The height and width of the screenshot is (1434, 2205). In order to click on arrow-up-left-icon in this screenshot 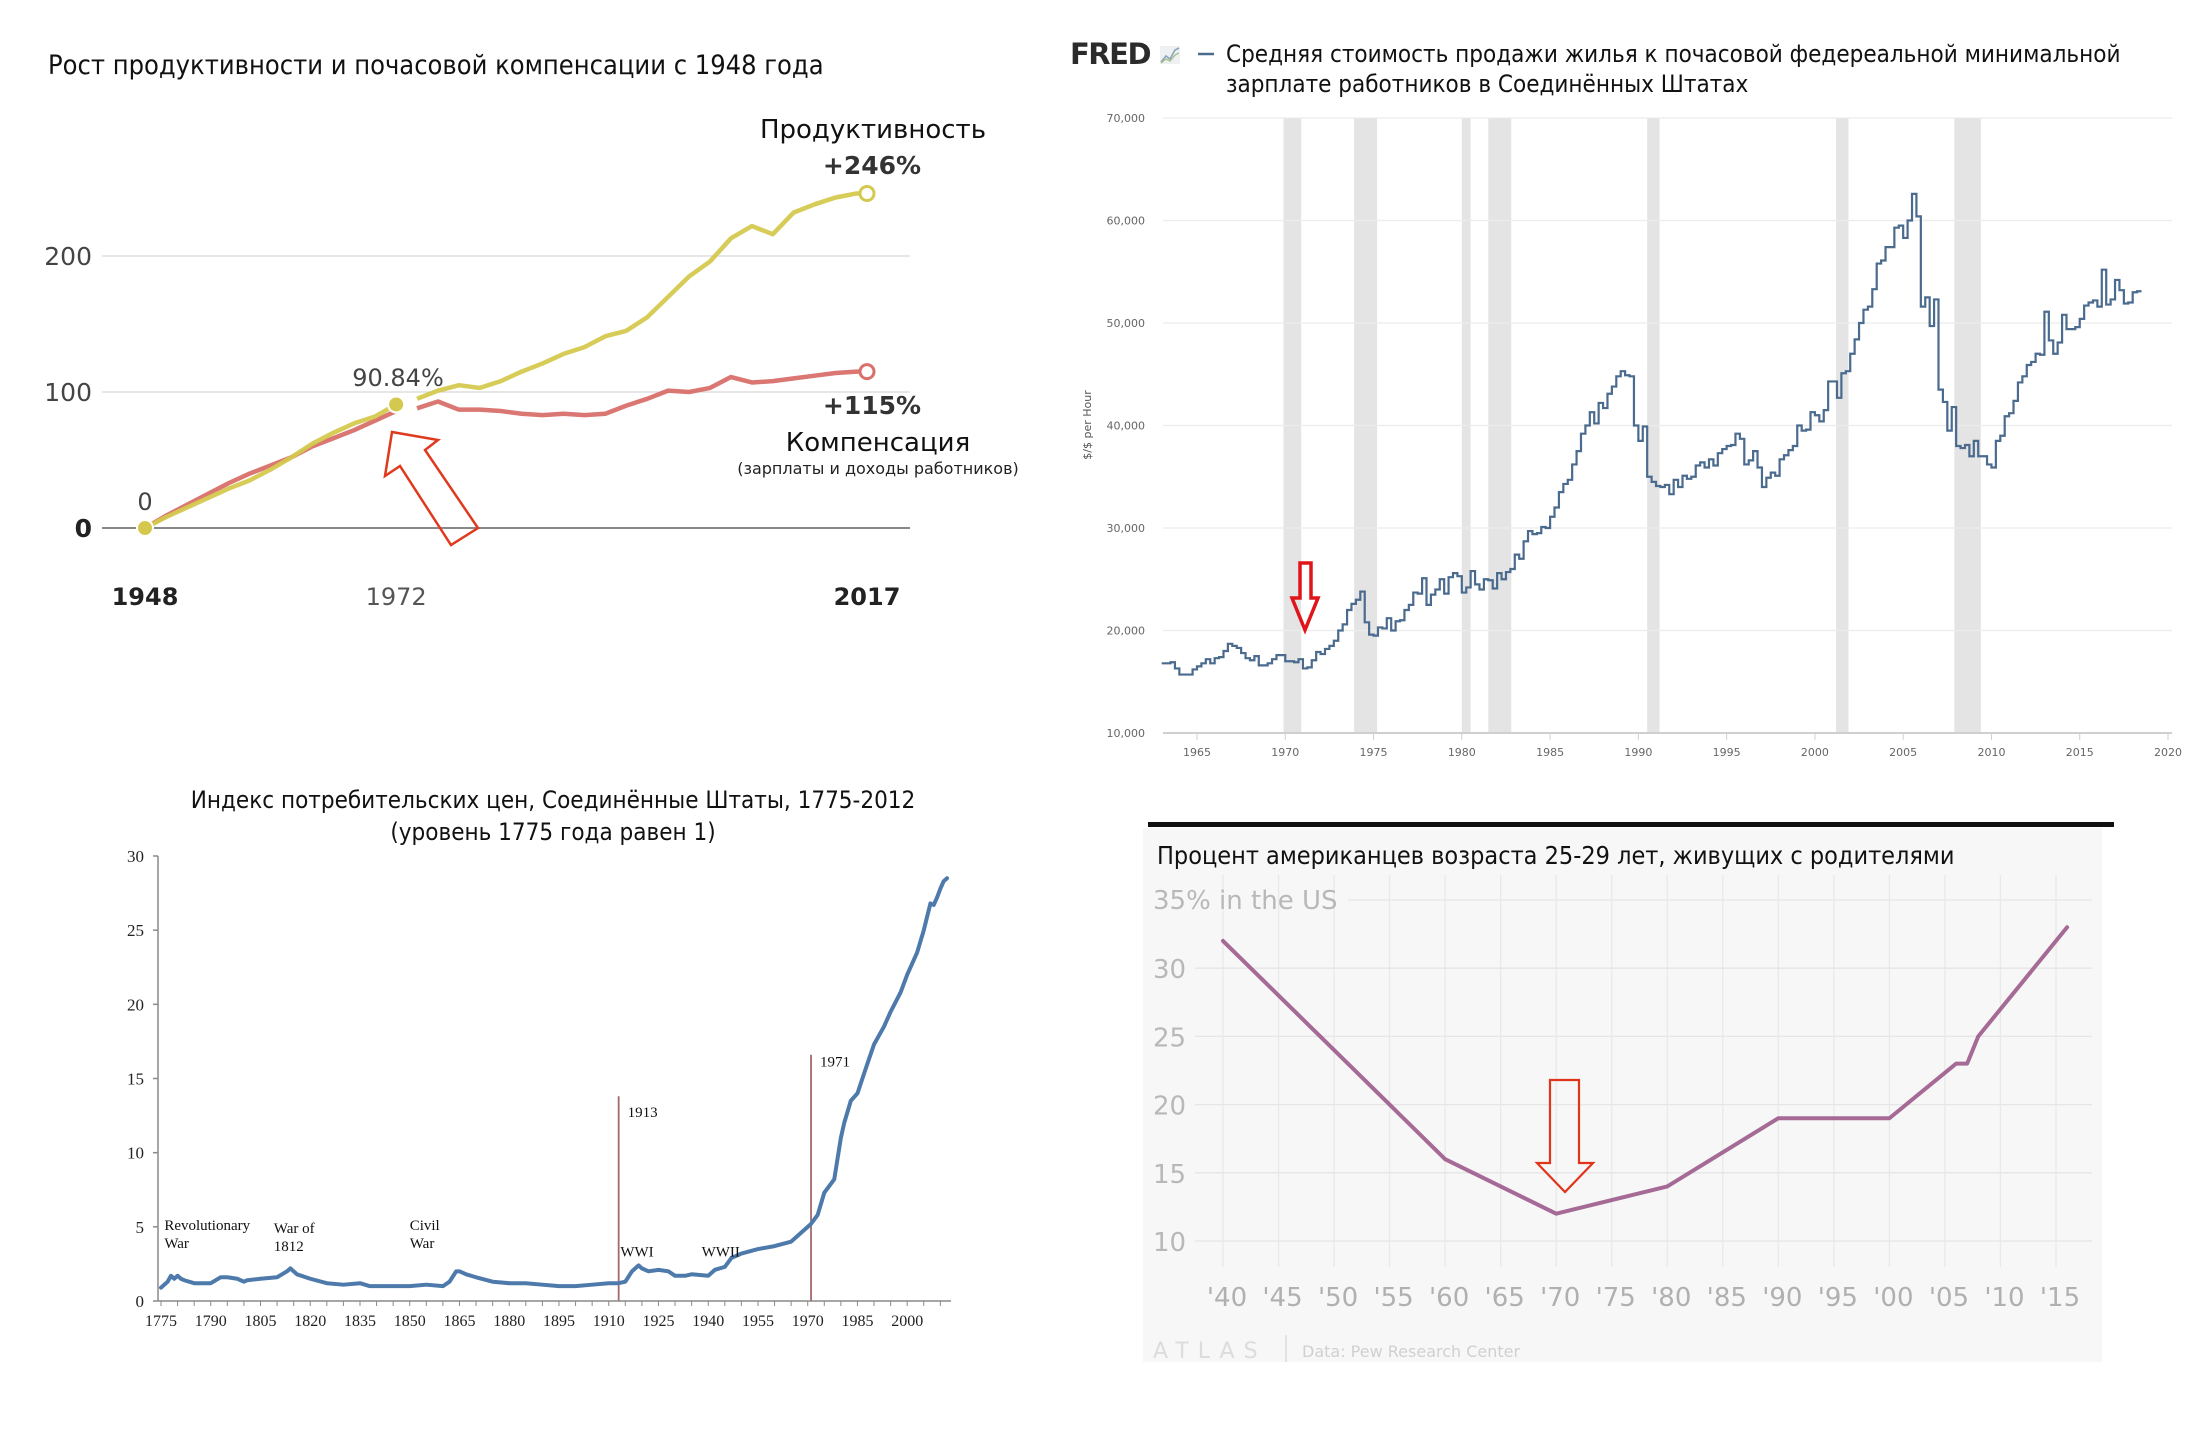, I will do `click(431, 488)`.